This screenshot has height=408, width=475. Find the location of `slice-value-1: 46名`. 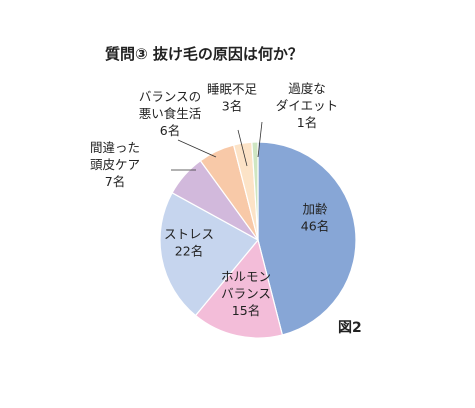

slice-value-1: 46名 is located at coordinates (315, 226).